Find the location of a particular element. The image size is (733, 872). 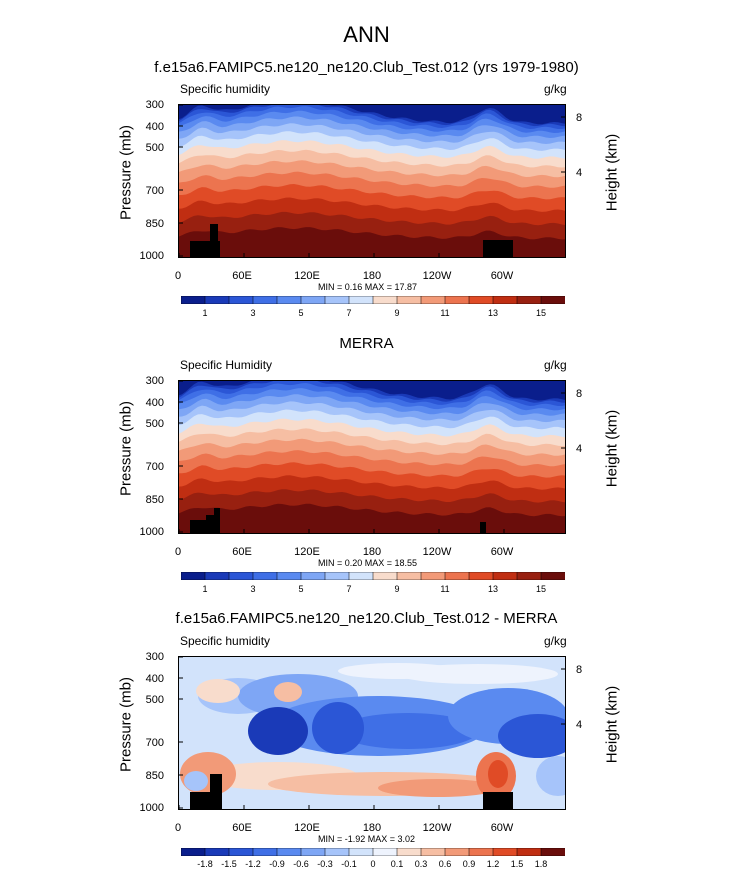

panel-2-colorbar-label: 13 is located at coordinates (492, 589).